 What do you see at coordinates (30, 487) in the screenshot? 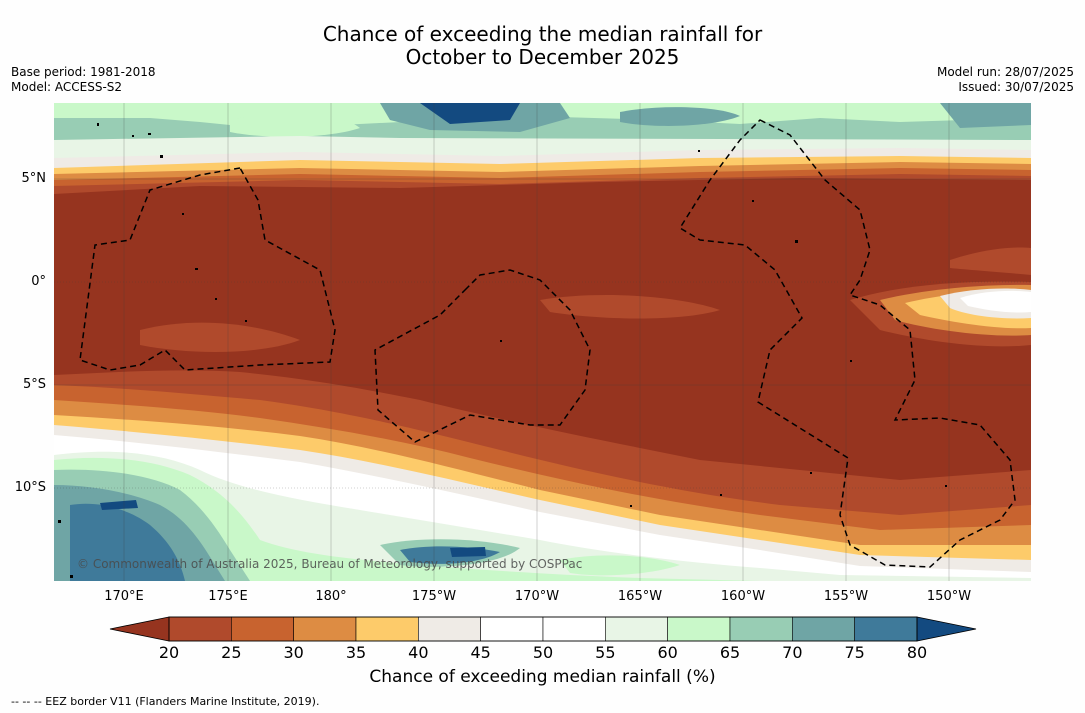
I see `lat-label-10s: 10°S` at bounding box center [30, 487].